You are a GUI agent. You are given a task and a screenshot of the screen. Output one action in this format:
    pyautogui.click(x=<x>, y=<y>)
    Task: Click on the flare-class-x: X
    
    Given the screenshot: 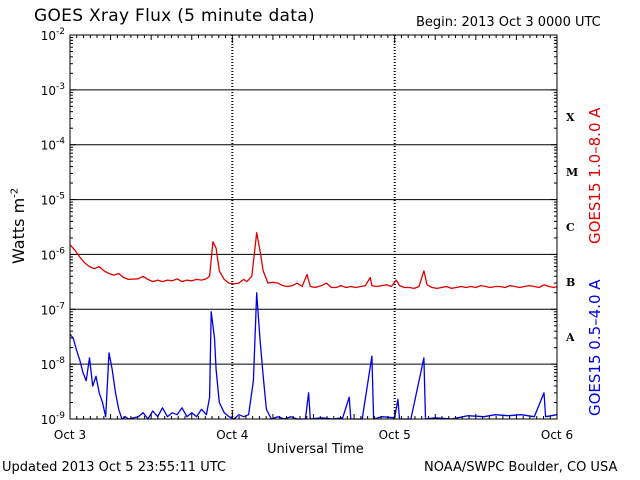 What is the action you would take?
    pyautogui.click(x=570, y=118)
    